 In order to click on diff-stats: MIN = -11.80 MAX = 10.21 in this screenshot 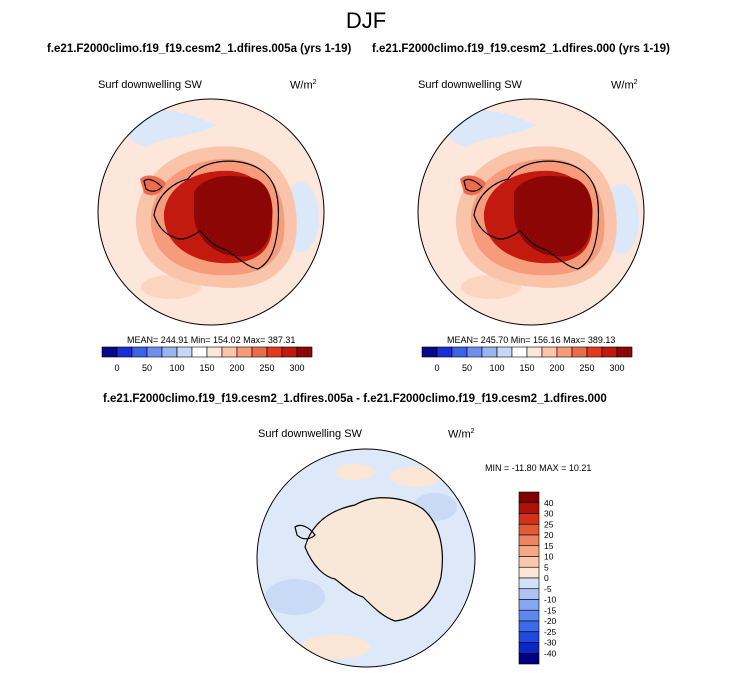, I will do `click(538, 468)`.